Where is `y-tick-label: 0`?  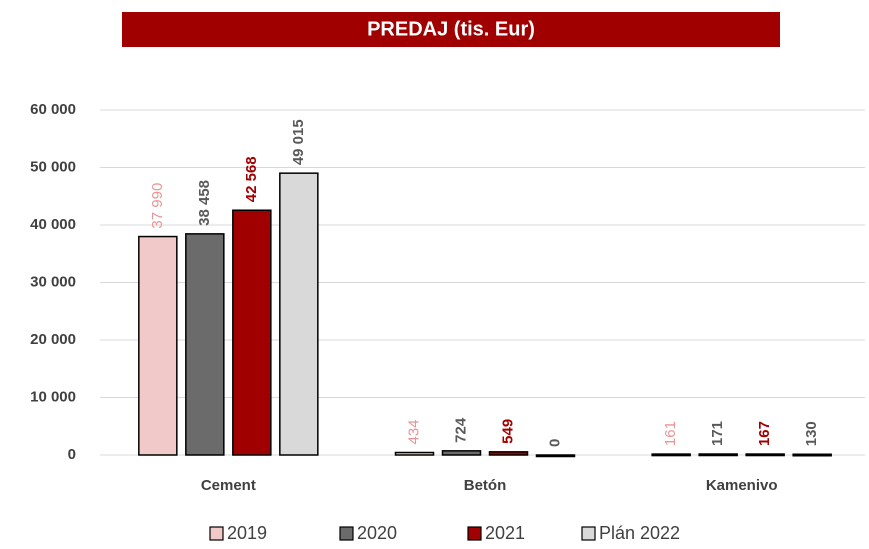 y-tick-label: 0 is located at coordinates (72, 454).